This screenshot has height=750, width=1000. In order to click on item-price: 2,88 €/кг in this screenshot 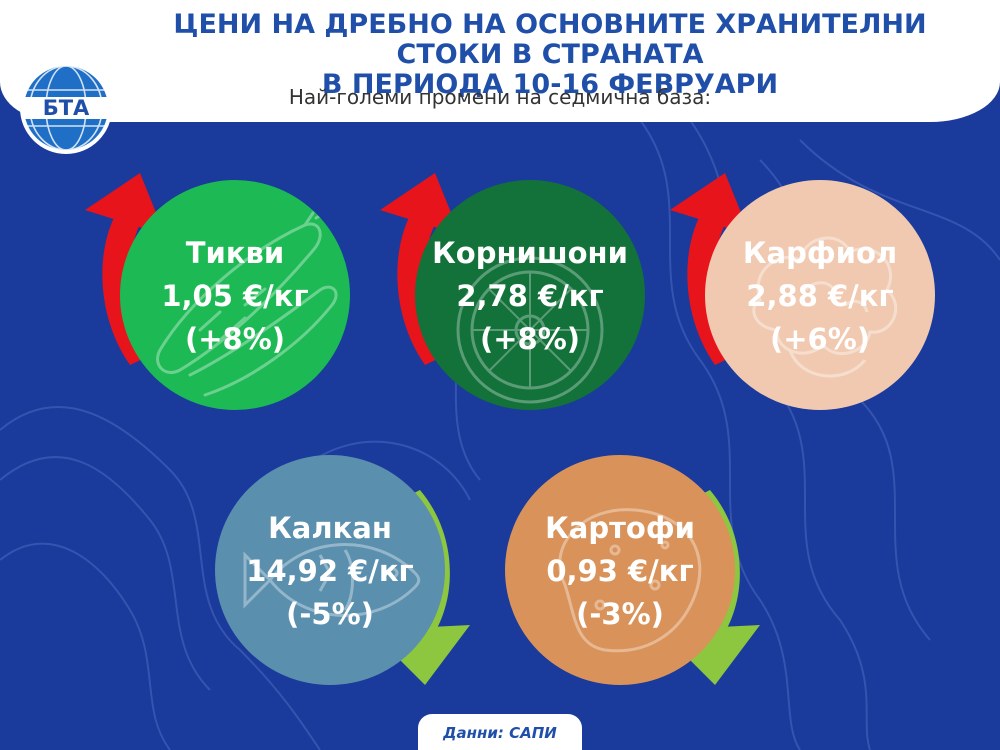, I will do `click(820, 296)`.